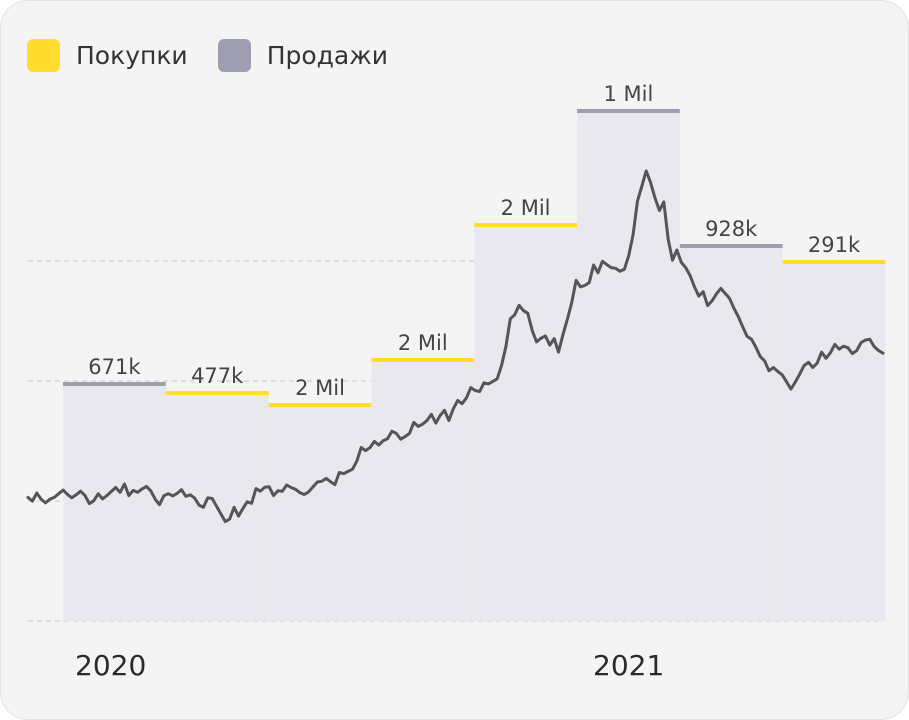 The height and width of the screenshot is (720, 909). What do you see at coordinates (834, 245) in the screenshot?
I see `trade-value-label-8: 291k` at bounding box center [834, 245].